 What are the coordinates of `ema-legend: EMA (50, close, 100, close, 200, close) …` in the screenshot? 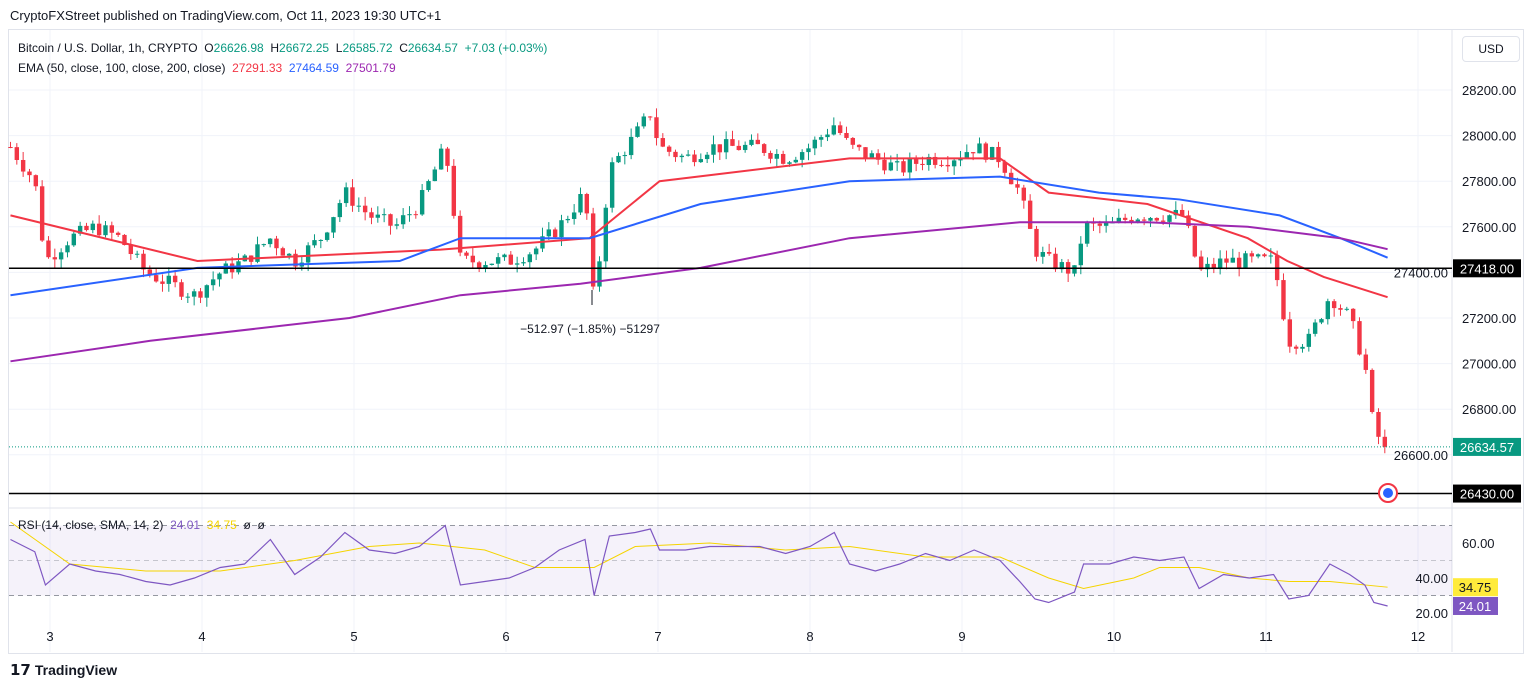 It's located at (282, 68).